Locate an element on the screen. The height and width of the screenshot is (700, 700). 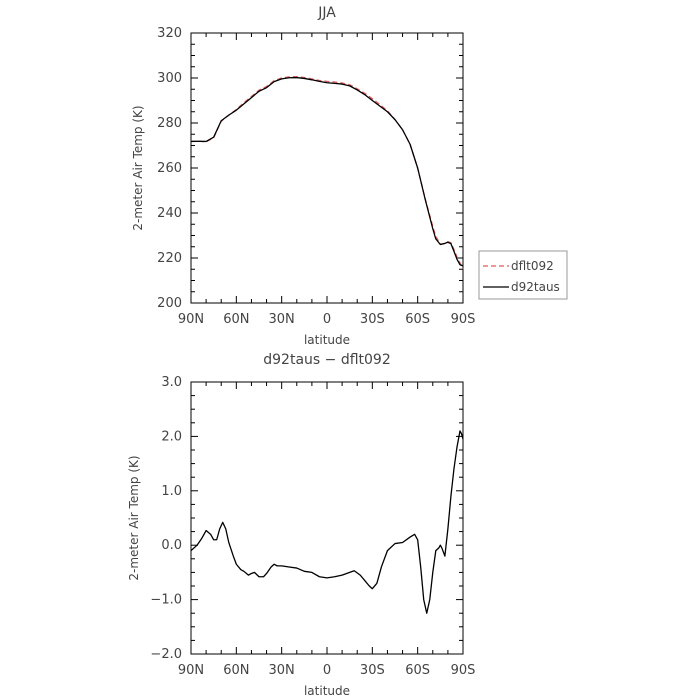
top-y-tick-labels: 200 220 240 260 280 300 320 is located at coordinates (169, 168).